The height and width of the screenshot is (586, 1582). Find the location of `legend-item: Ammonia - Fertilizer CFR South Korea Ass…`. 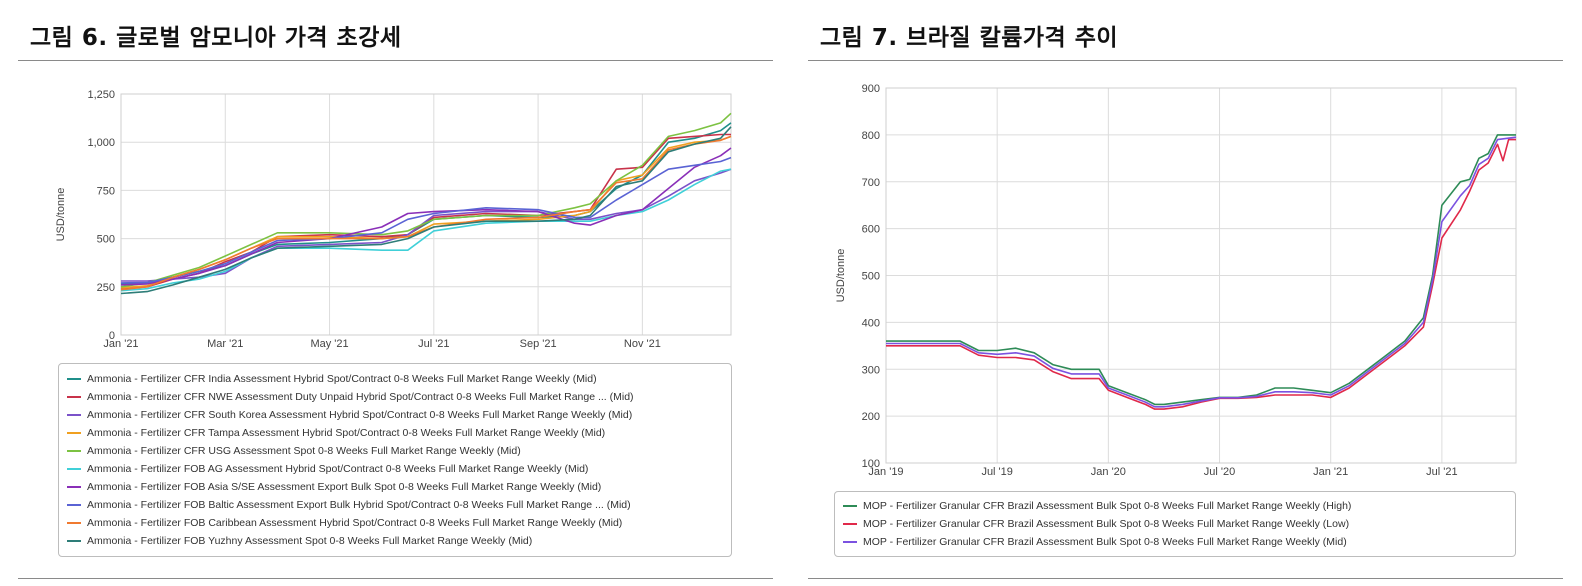

legend-item: Ammonia - Fertilizer CFR South Korea Ass… is located at coordinates (395, 415).